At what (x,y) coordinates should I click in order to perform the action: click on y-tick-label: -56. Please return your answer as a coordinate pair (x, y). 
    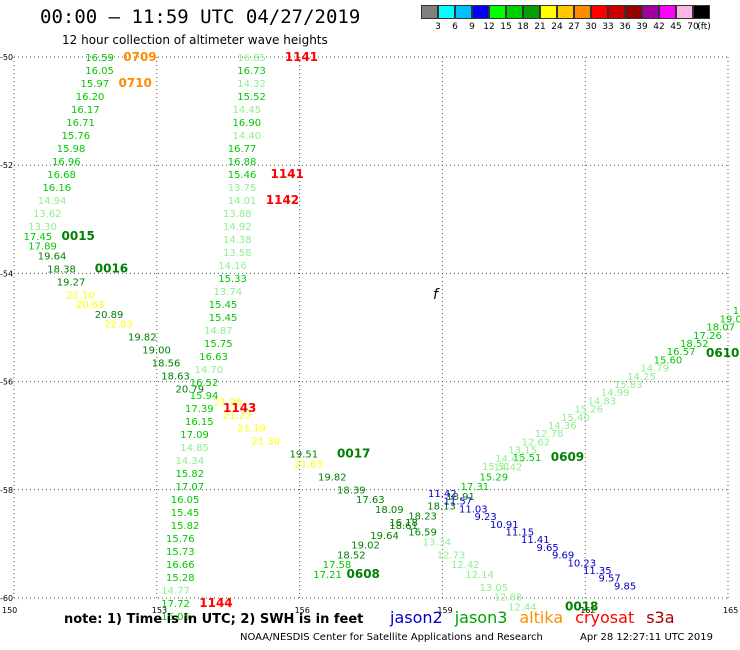
    Looking at the image, I should click on (6, 382).